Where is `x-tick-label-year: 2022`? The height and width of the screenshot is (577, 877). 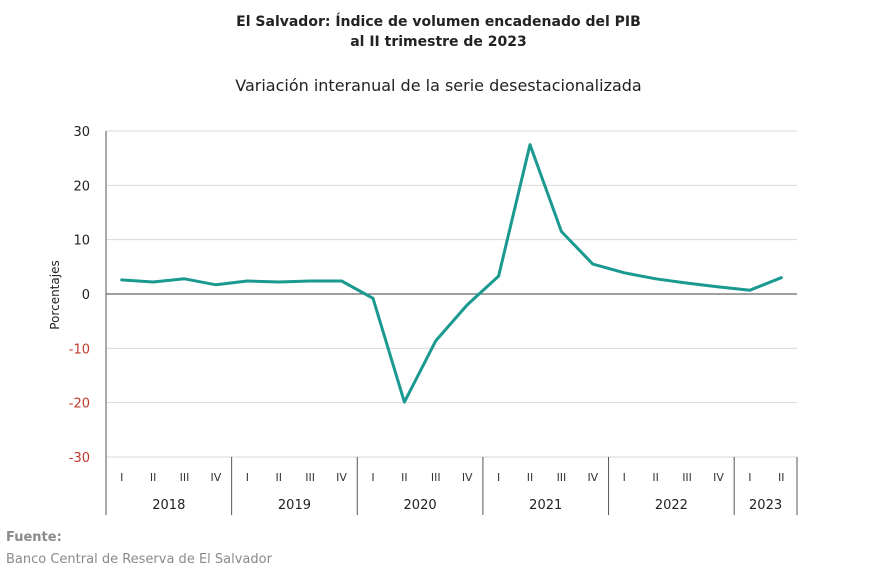
x-tick-label-year: 2022 is located at coordinates (671, 505).